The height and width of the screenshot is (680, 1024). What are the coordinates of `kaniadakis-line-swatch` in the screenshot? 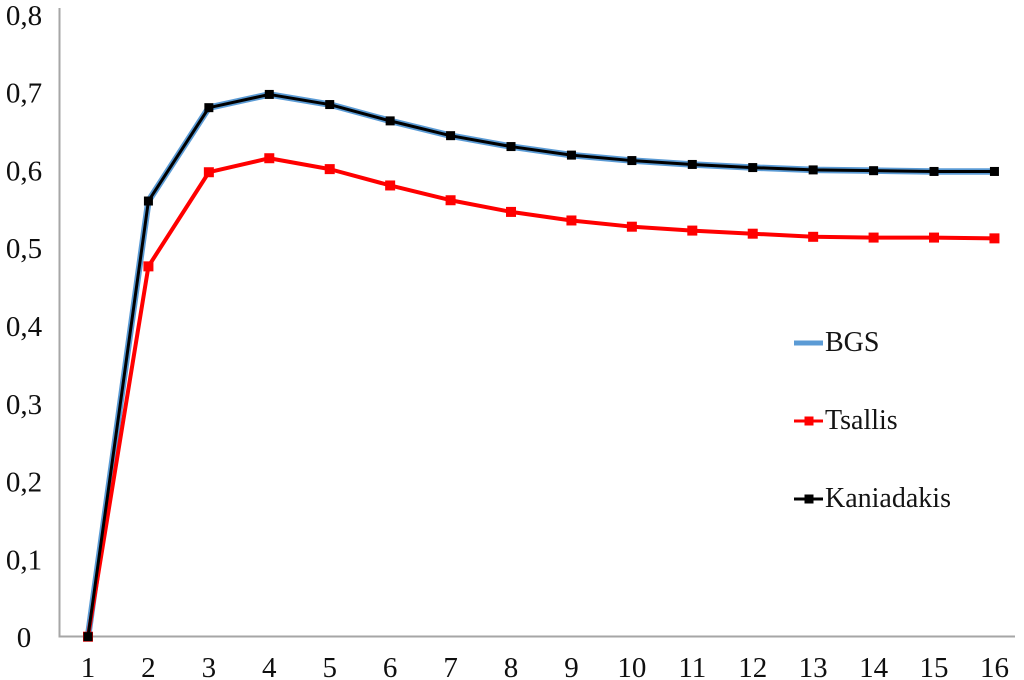 It's located at (808, 499).